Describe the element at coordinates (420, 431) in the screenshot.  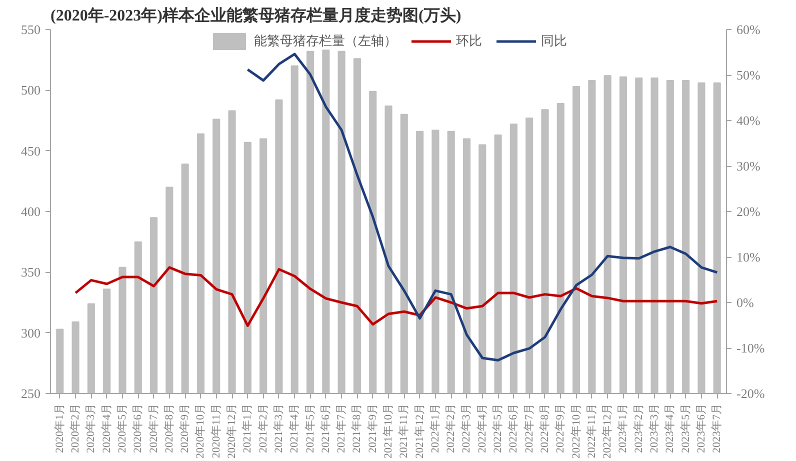
I see `x-tick-label: 2021年12月` at that location.